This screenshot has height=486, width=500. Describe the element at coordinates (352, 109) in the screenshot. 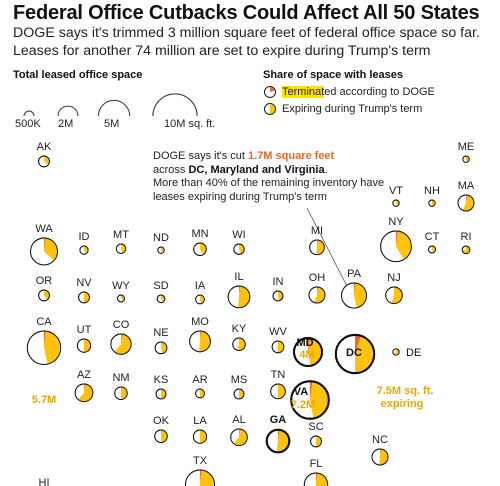

I see `legend-expiring-label: Expiring during Trump's term` at that location.